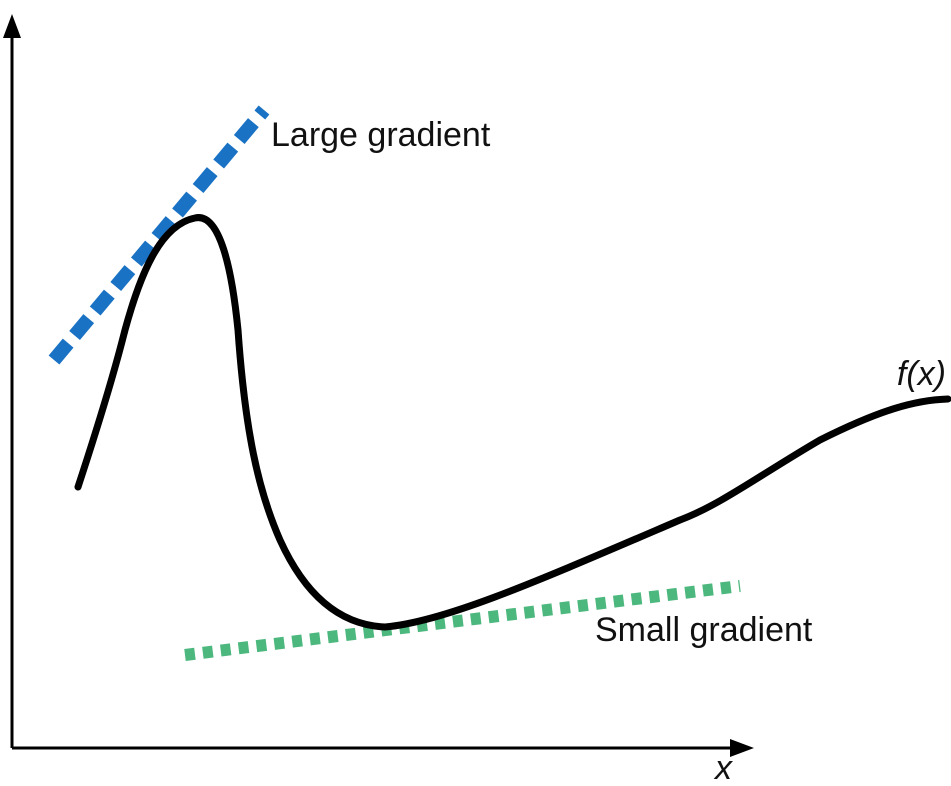 This screenshot has width=951, height=786. I want to click on x-axis-arrowhead, so click(742, 748).